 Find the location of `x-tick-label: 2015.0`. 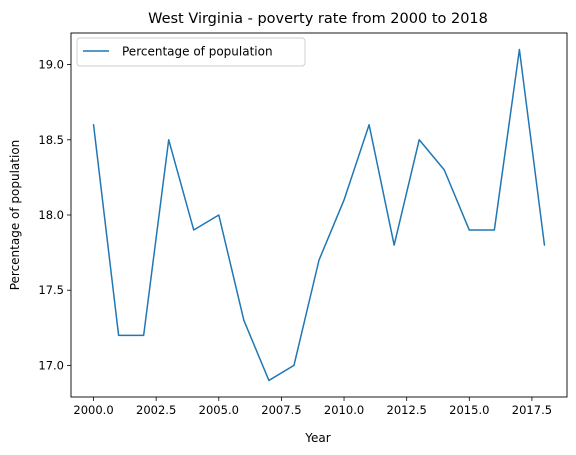

x-tick-label: 2015.0 is located at coordinates (469, 410).